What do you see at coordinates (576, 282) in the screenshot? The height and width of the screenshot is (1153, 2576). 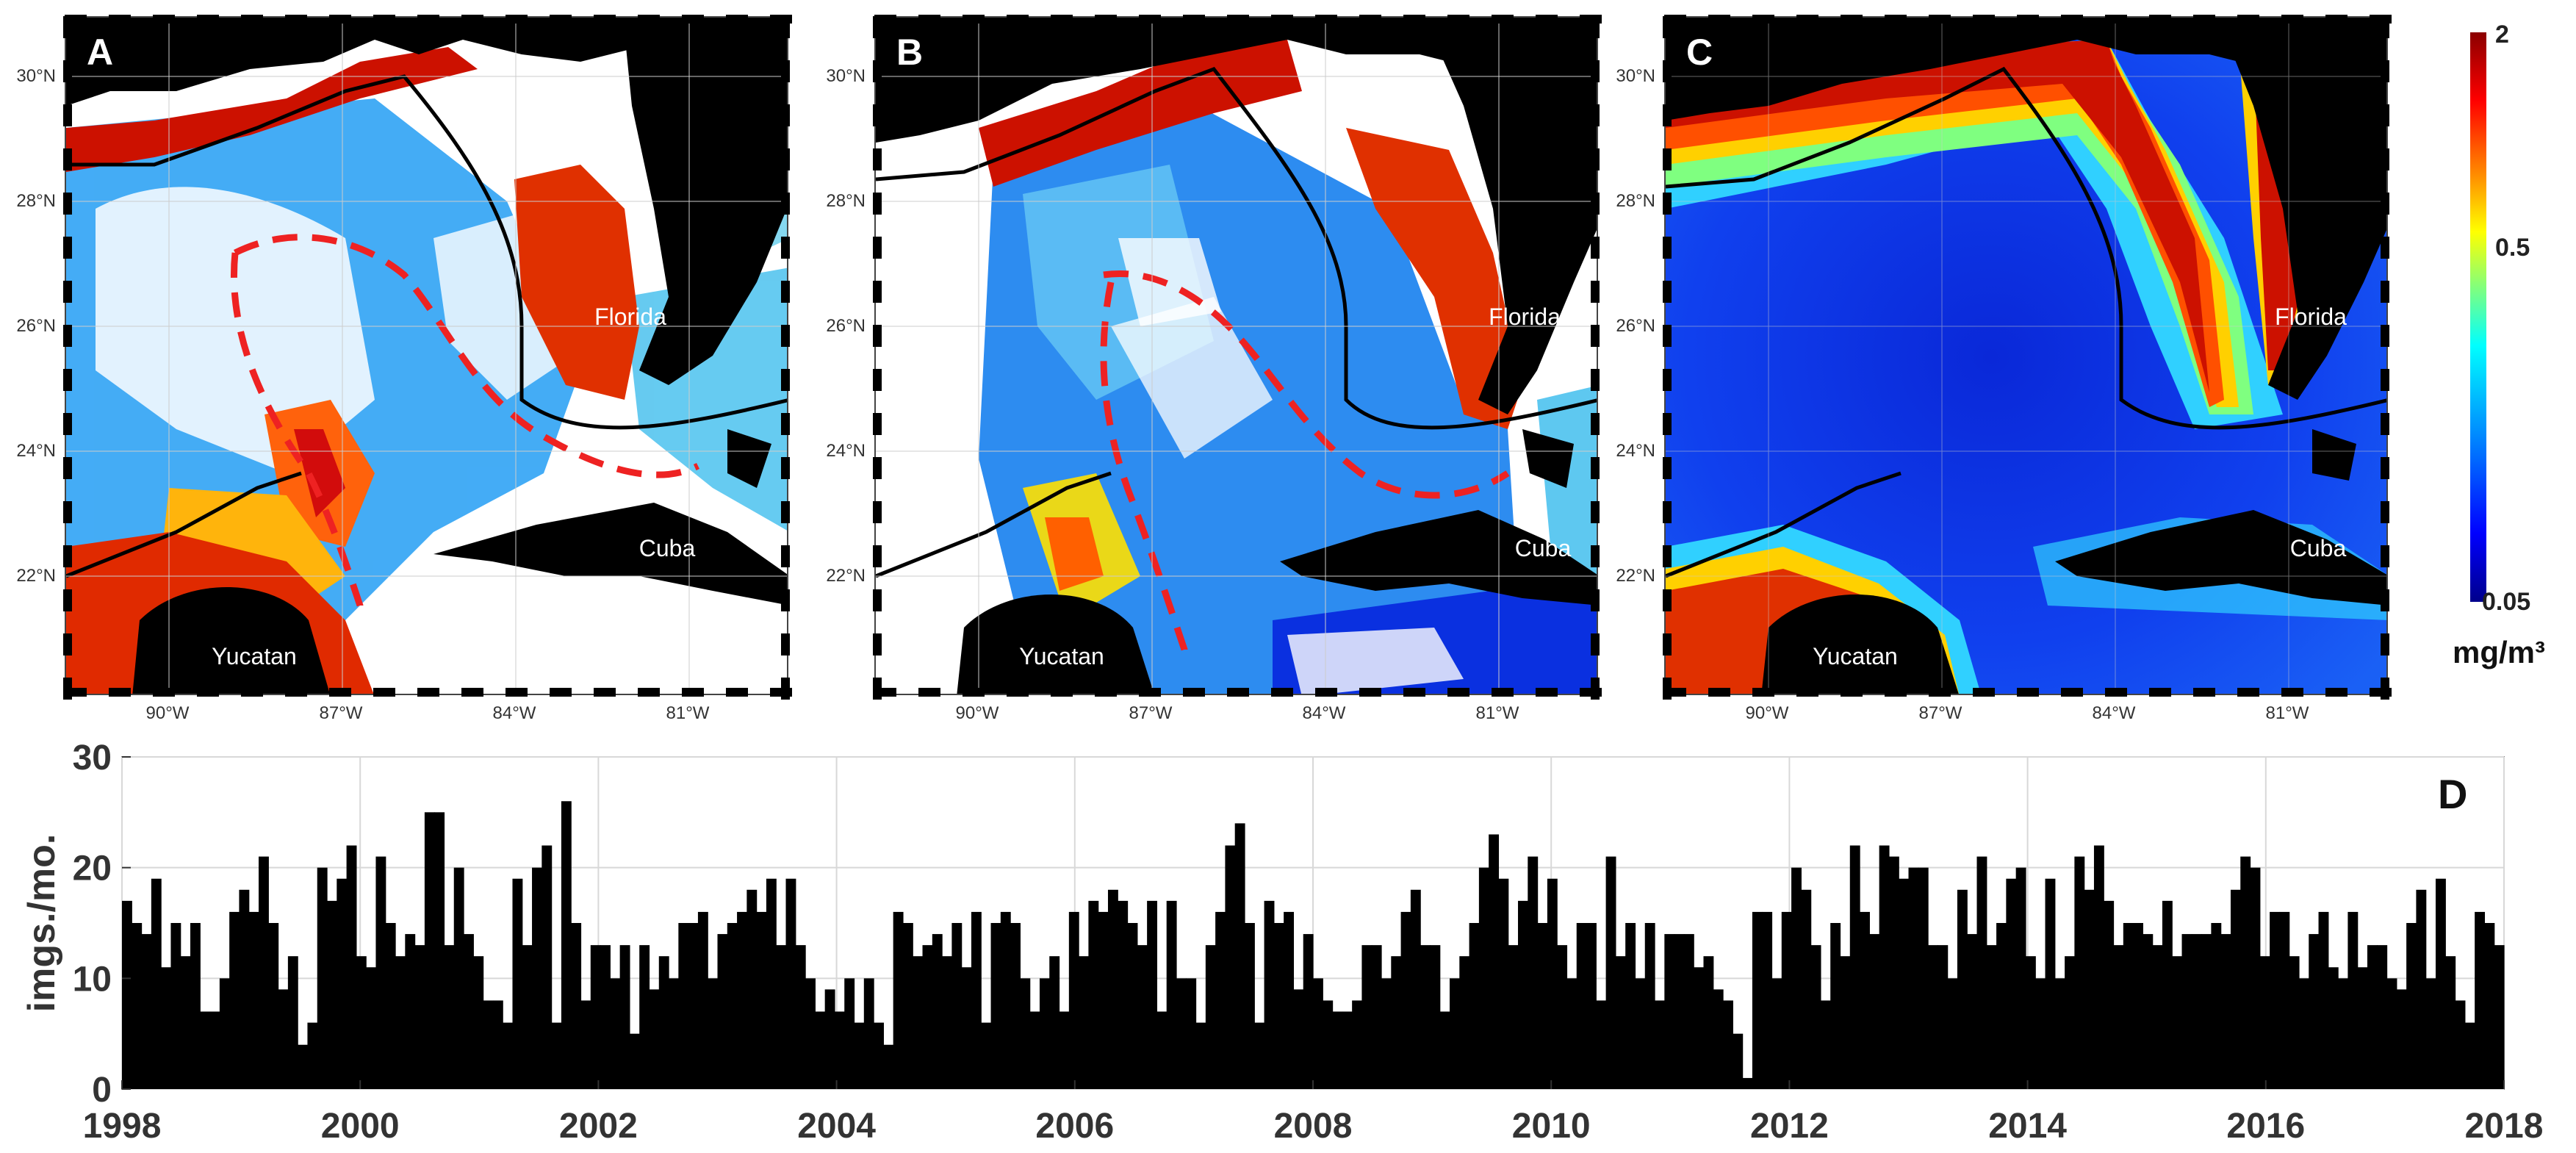 I see `map-a-coastal-bloom-florida` at bounding box center [576, 282].